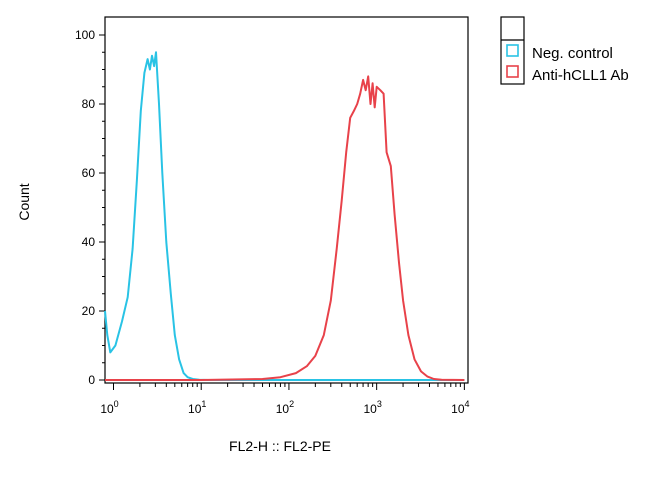 Image resolution: width=655 pixels, height=484 pixels. I want to click on y-tick-label: 80, so click(89, 104).